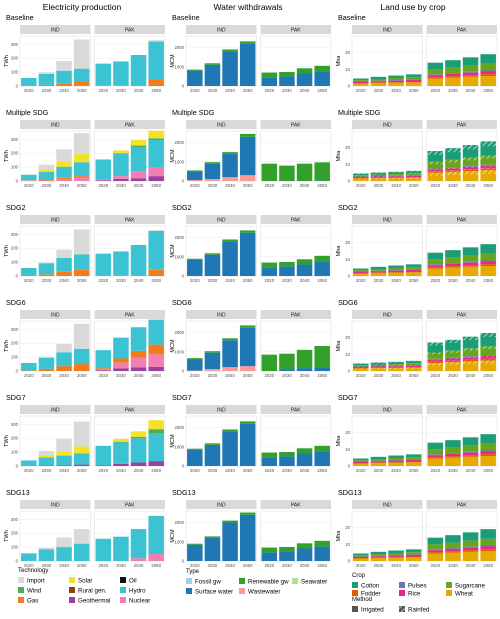 Image resolution: width=500 pixels, height=619 pixels. Describe the element at coordinates (156, 135) in the screenshot. I see `bar-segment-solar` at that location.